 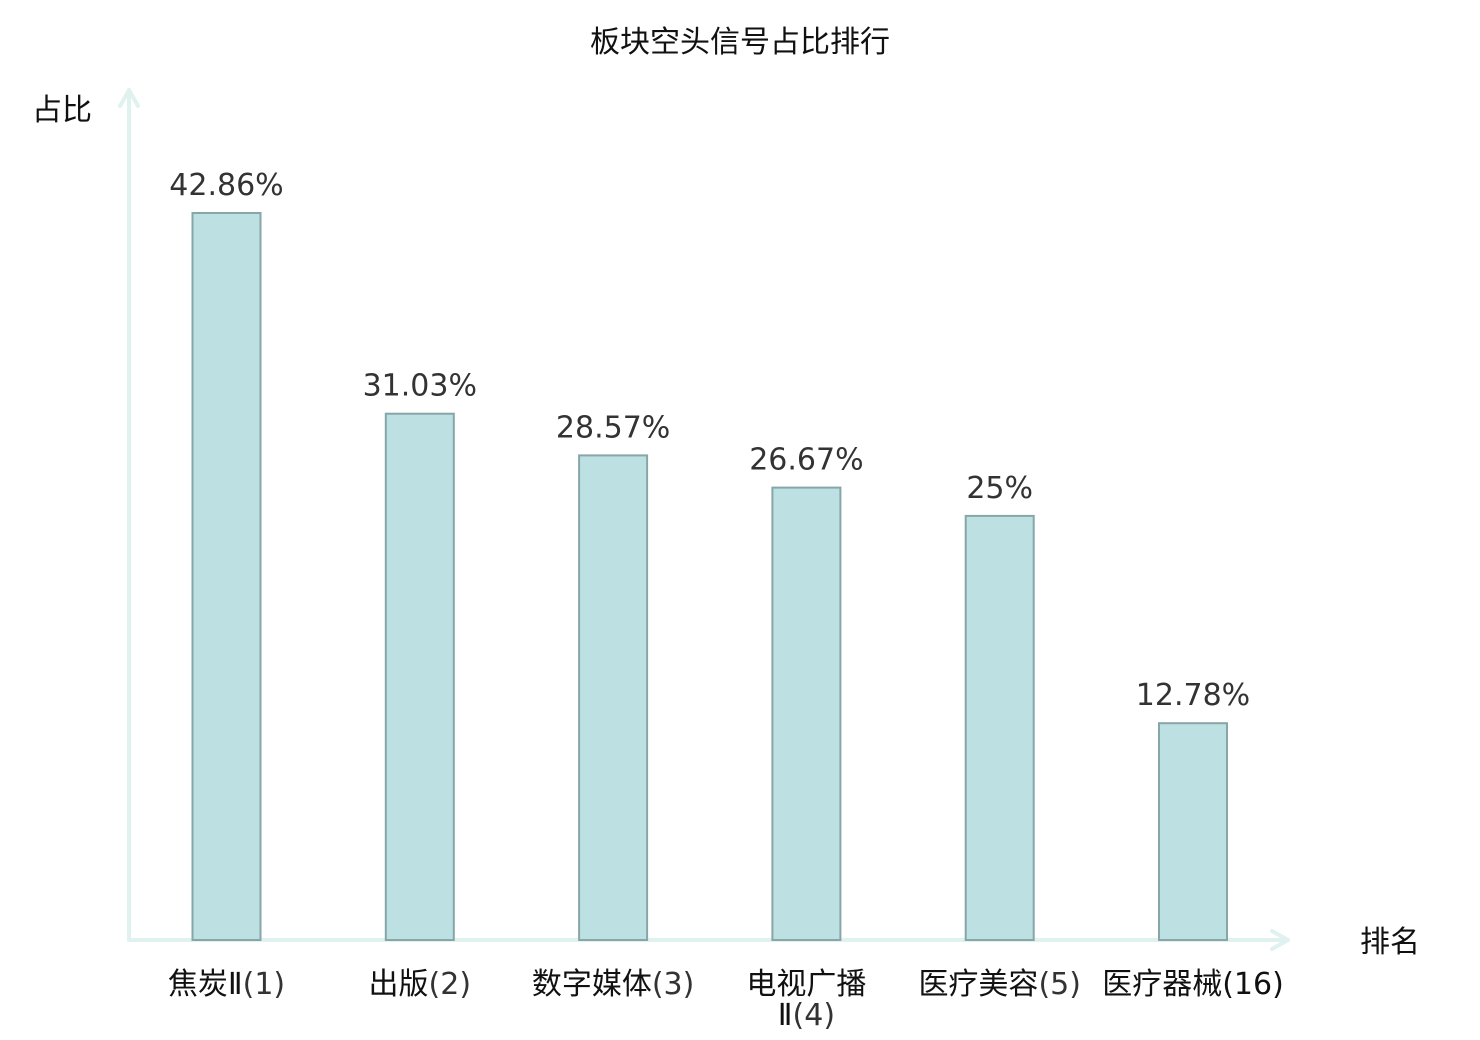 What do you see at coordinates (62, 110) in the screenshot?
I see `y-axis-title: 占比` at bounding box center [62, 110].